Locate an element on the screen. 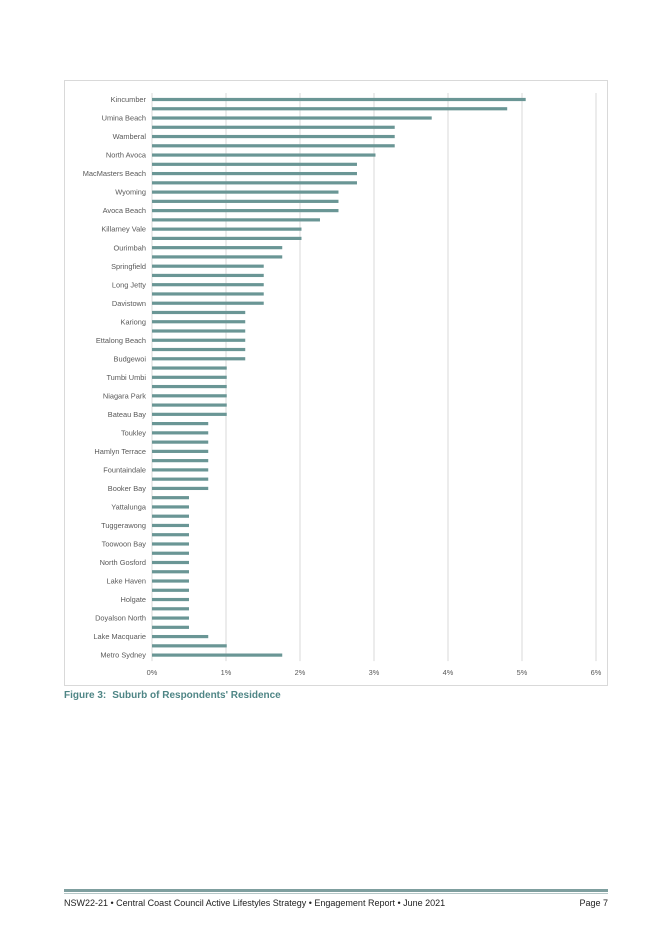 Image resolution: width=670 pixels, height=947 pixels. category-label: Long Jetty is located at coordinates (129, 284).